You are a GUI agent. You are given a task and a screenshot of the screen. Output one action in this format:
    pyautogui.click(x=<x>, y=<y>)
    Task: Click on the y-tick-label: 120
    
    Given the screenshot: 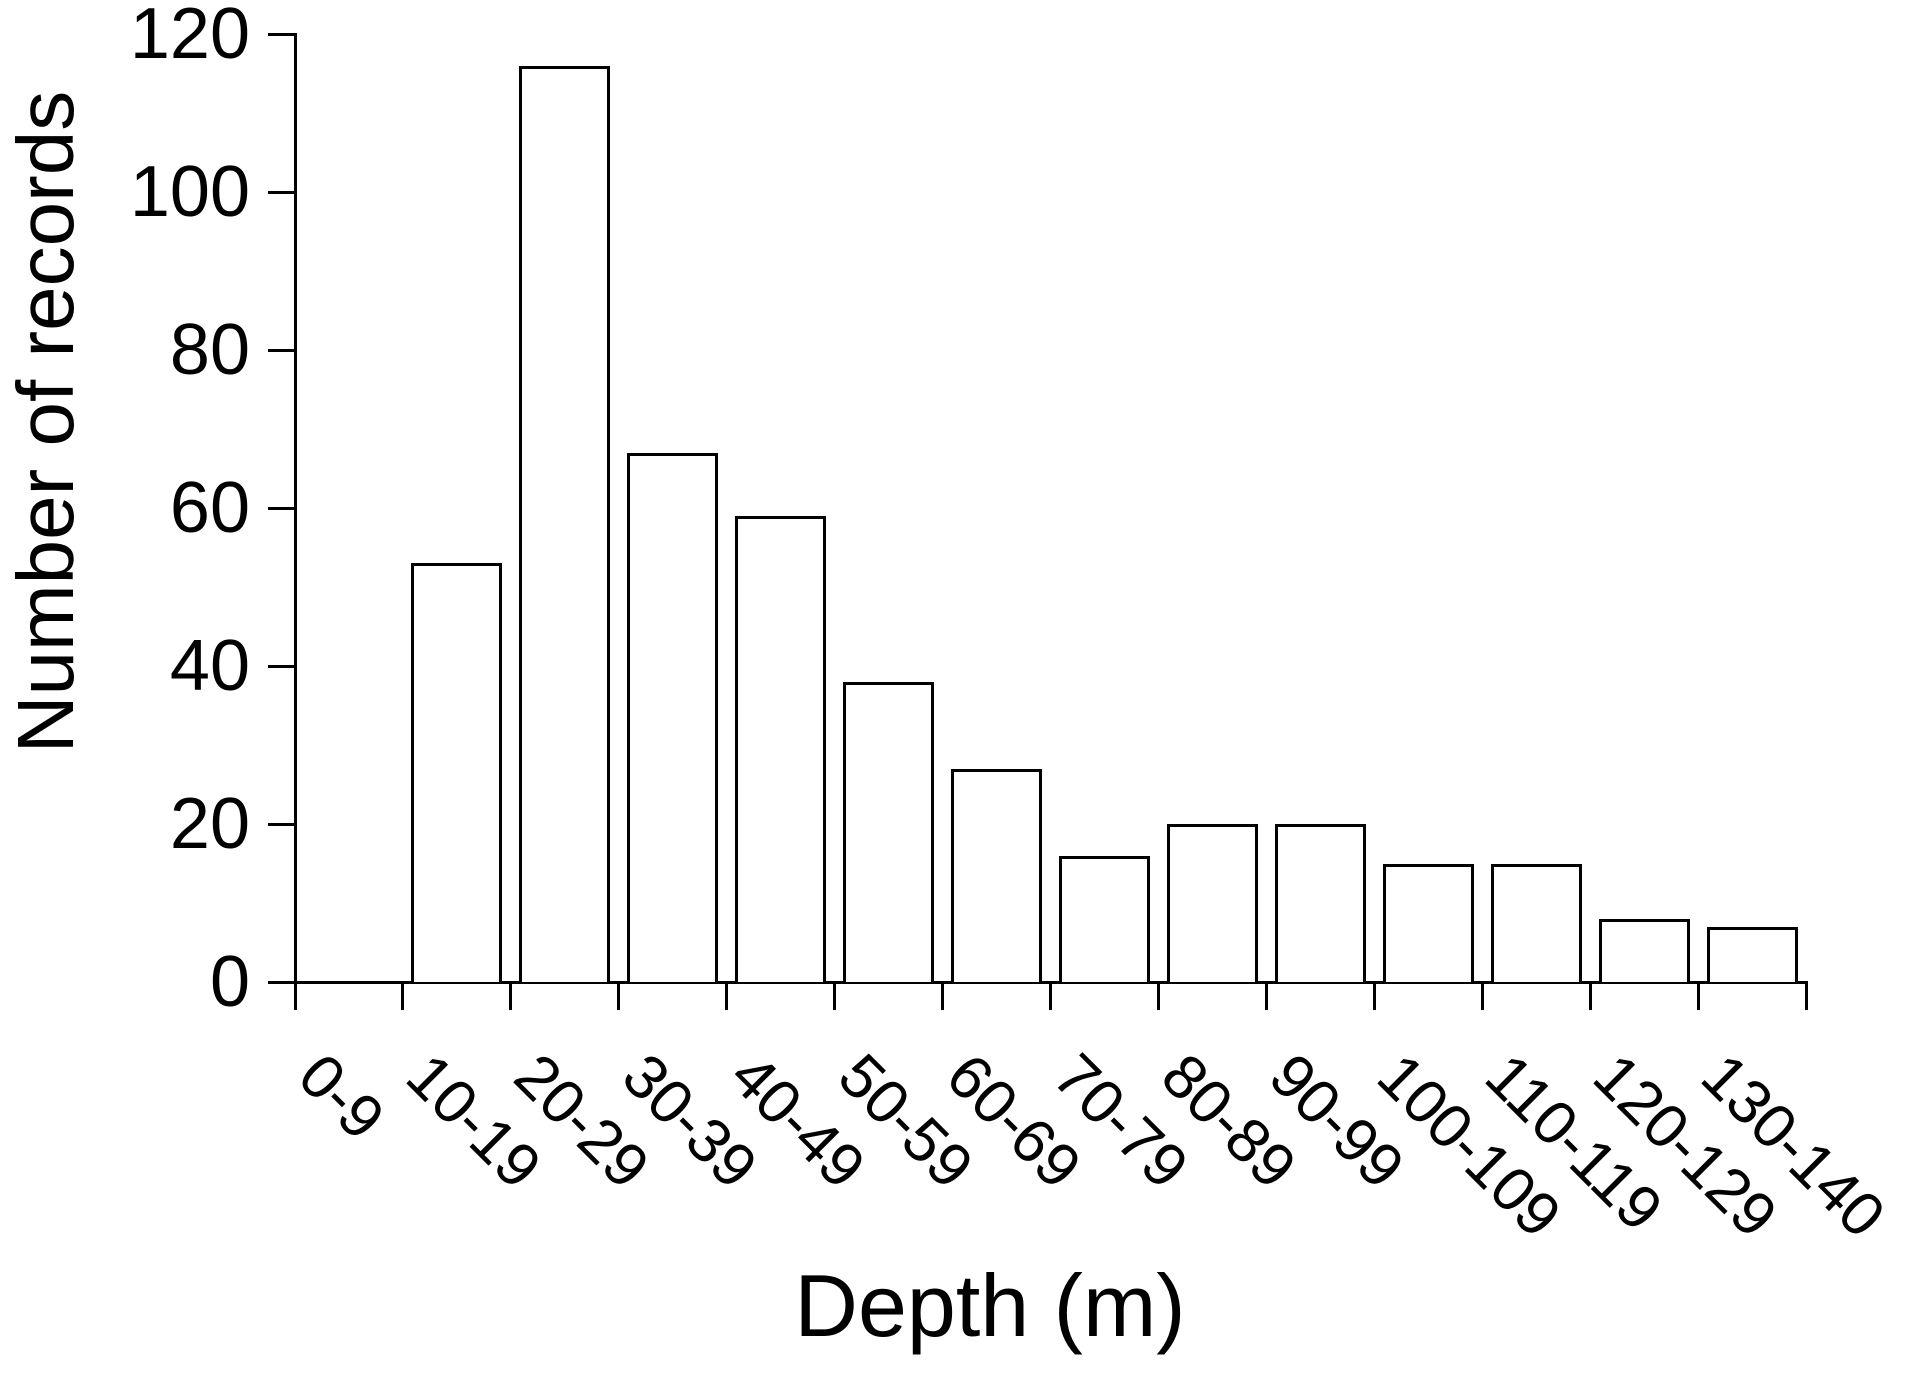 What is the action you would take?
    pyautogui.click(x=189, y=37)
    